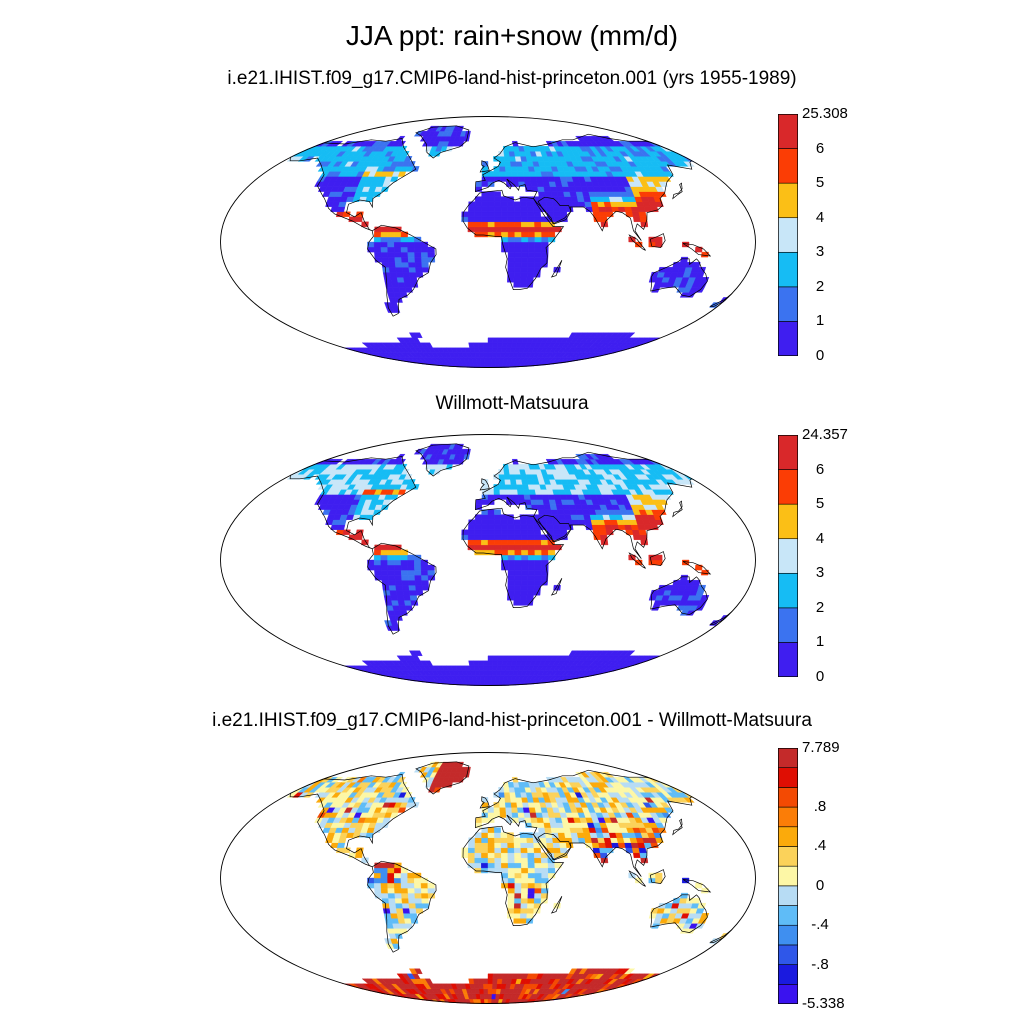 The width and height of the screenshot is (1024, 1024). I want to click on panel-1-colorbar, so click(788, 235).